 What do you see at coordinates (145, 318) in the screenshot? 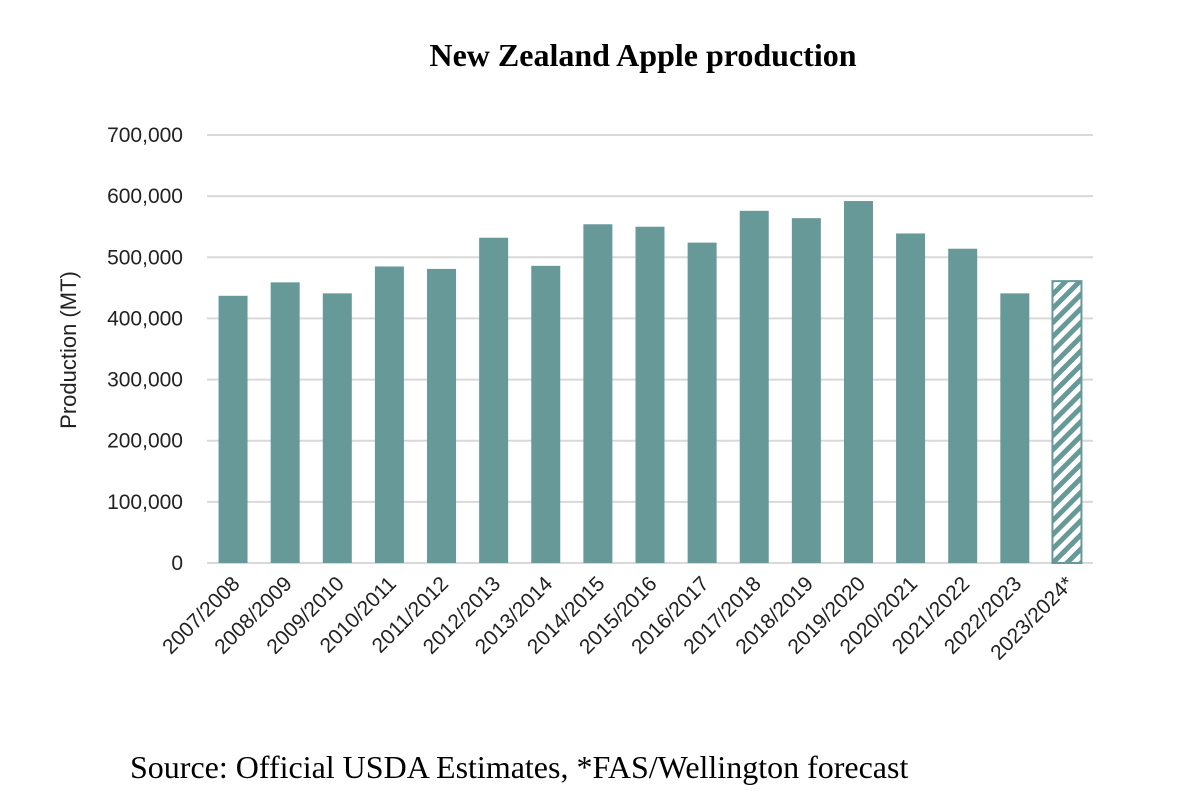
I see `y-tick-label: 400,000` at bounding box center [145, 318].